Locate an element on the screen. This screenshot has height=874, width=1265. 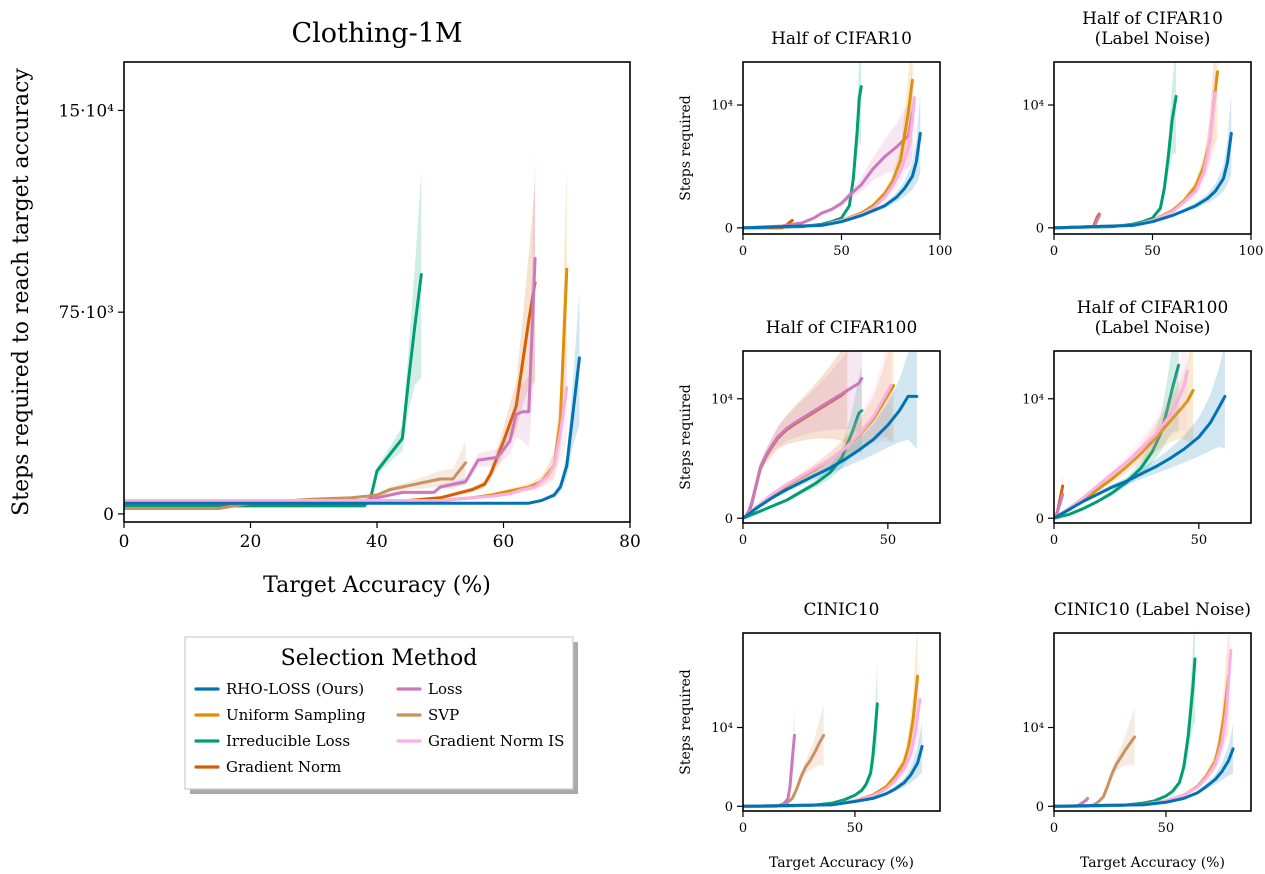
y-axis-label: Steps required to reach target accuracy is located at coordinates (21, 292).